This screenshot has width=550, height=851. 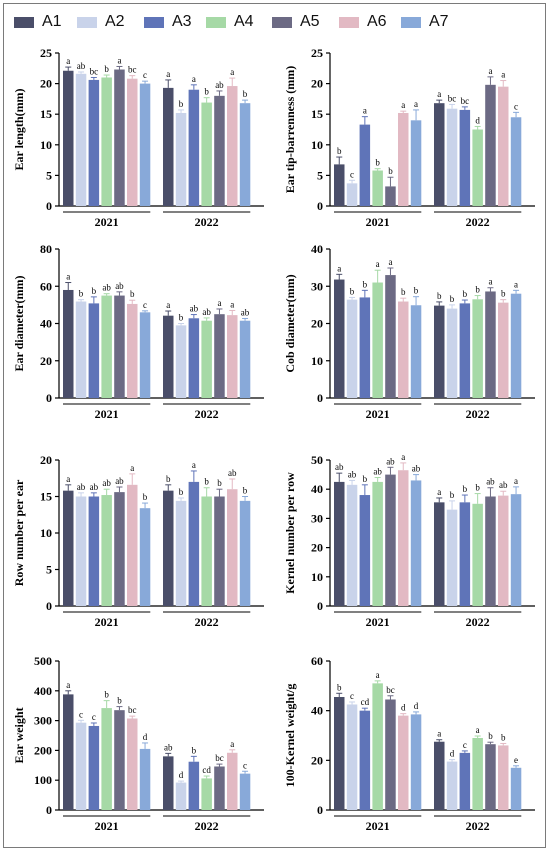 I want to click on significance-letter: c, so click(x=245, y=765).